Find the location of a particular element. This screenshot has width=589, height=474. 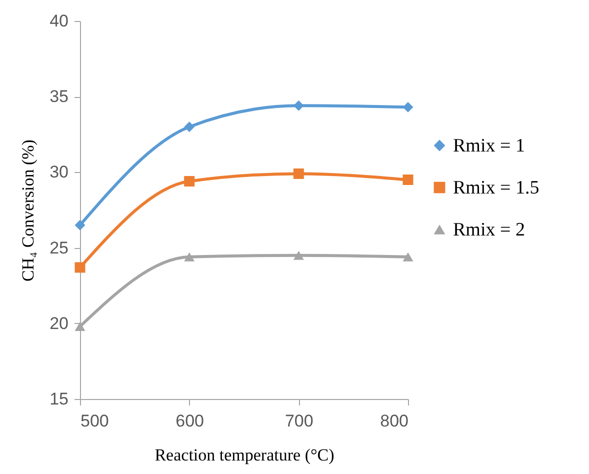

y-tick-label: 15 is located at coordinates (59, 399).